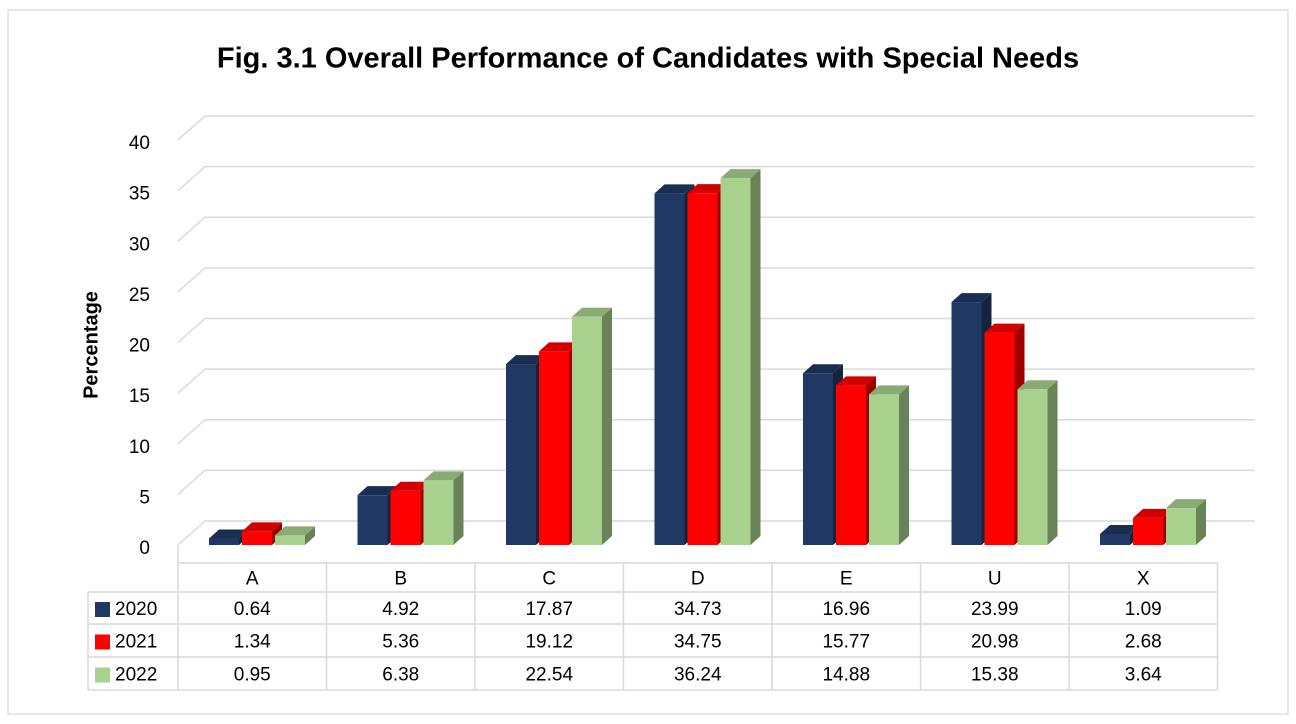 The width and height of the screenshot is (1296, 724). I want to click on table-value: 36.24, so click(698, 675).